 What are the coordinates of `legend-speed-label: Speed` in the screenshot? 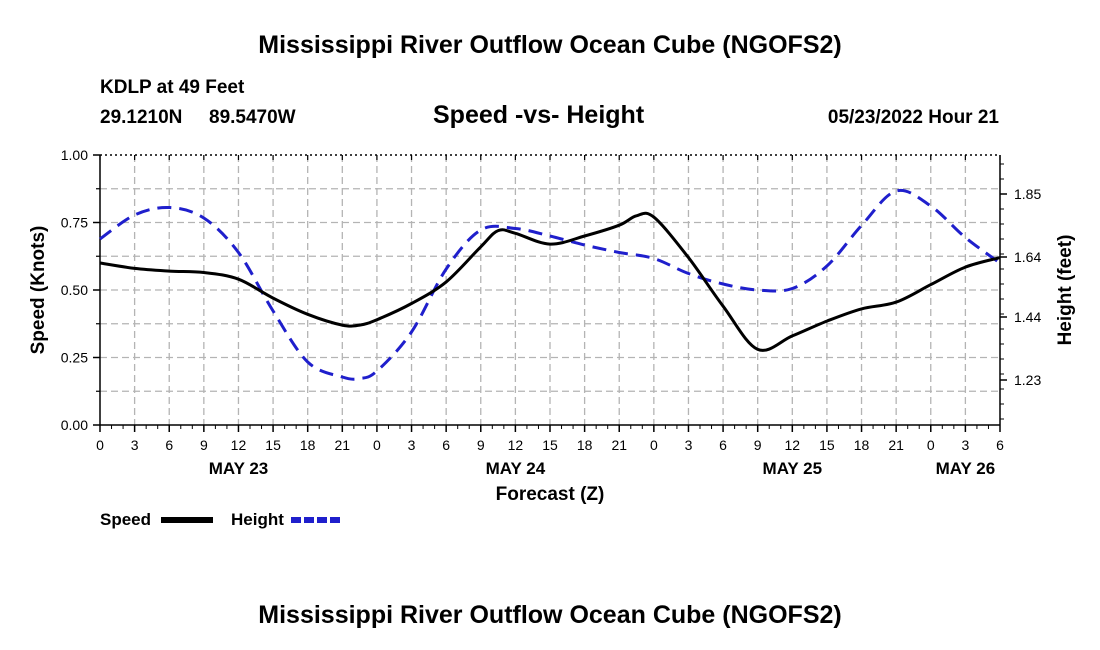 It's located at (125, 519).